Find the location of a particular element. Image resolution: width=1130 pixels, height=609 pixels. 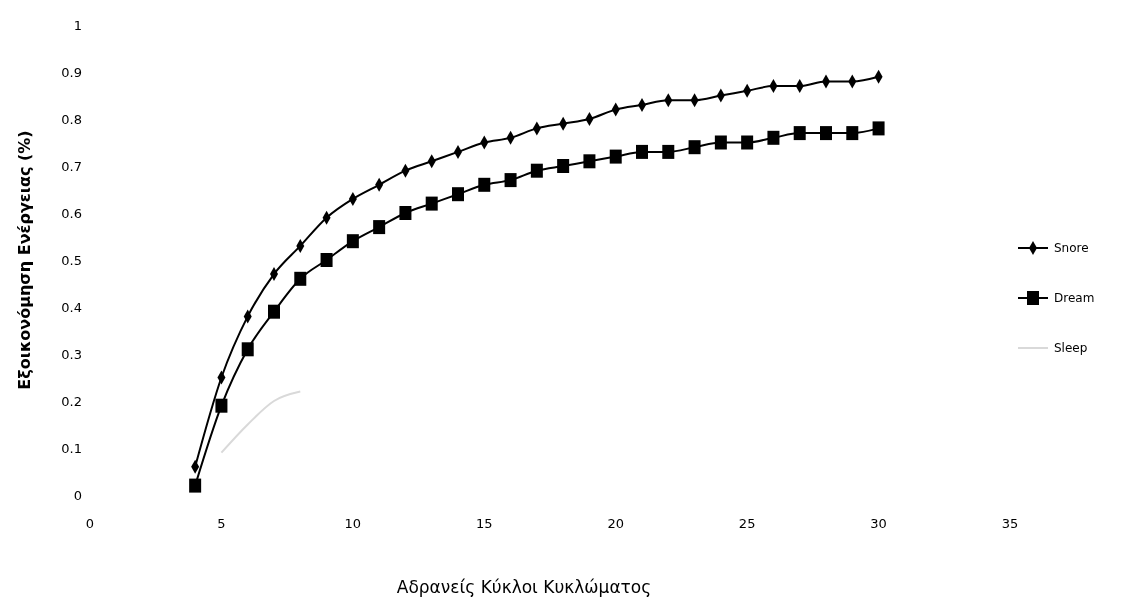

x-tick-label: 15 is located at coordinates (484, 523).